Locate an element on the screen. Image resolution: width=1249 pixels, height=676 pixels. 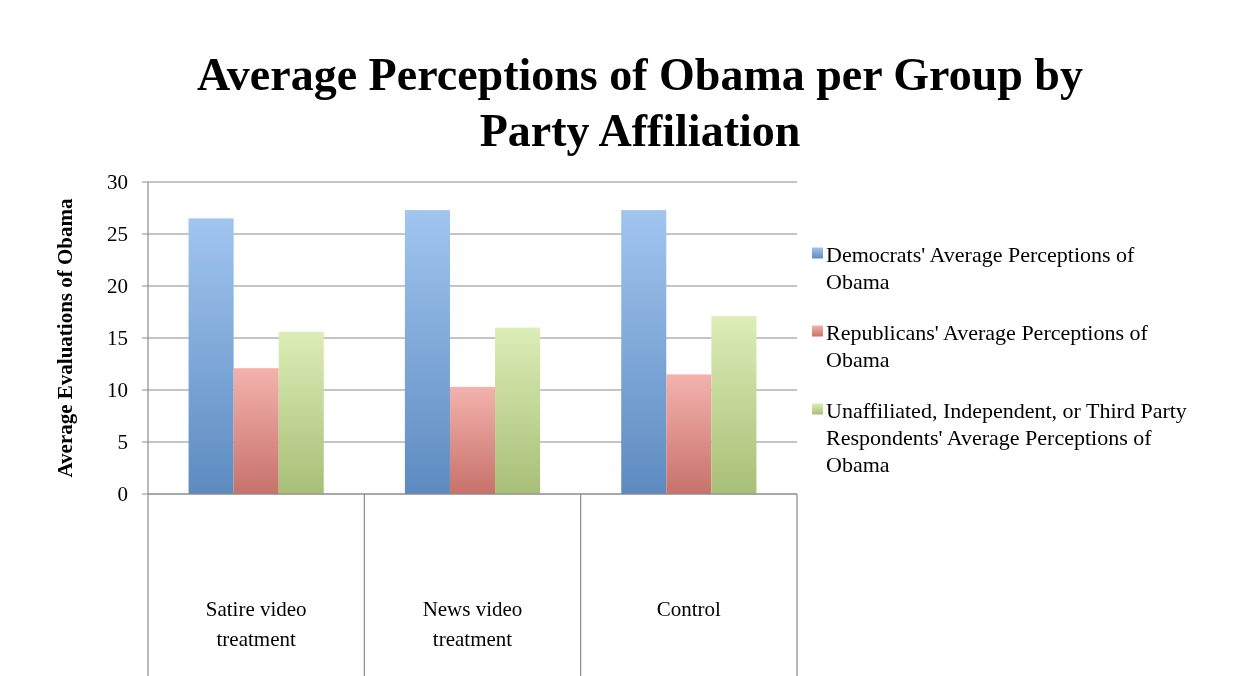
y-tick-label: 0 is located at coordinates (122, 494).